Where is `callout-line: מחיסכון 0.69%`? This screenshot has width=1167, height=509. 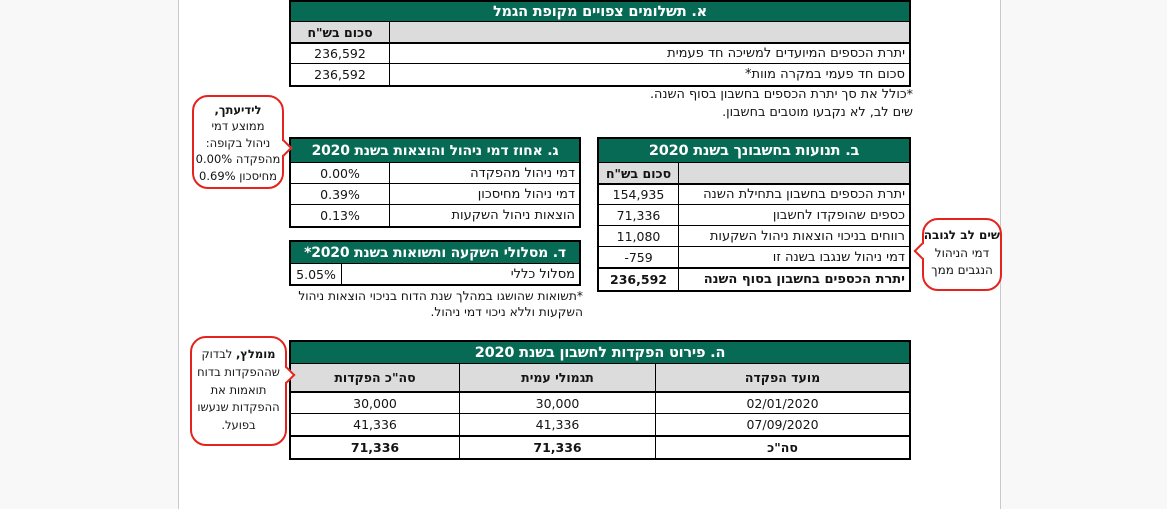
callout-line: מחיסכון 0.69% is located at coordinates (238, 175).